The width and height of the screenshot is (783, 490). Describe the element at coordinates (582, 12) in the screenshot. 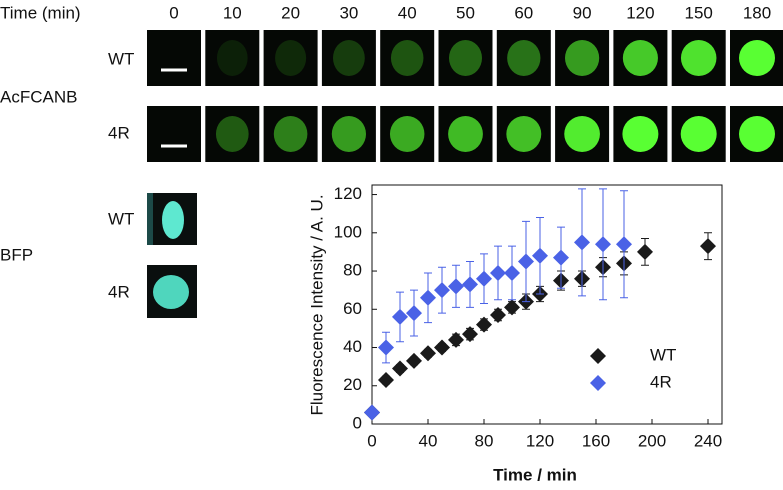

I see `time-tick: 90` at that location.